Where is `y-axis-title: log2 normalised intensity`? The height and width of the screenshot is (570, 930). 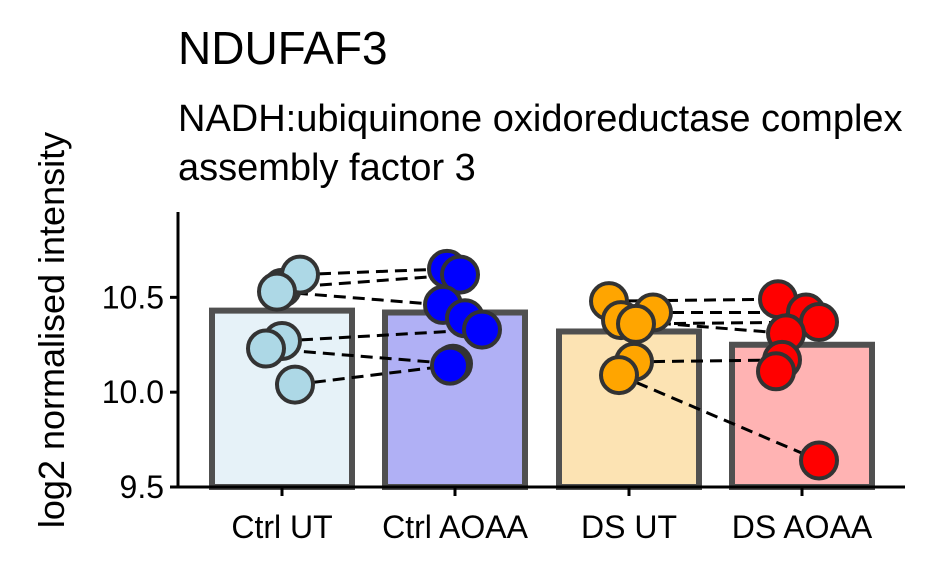
y-axis-title: log2 normalised intensity is located at coordinates (51, 330).